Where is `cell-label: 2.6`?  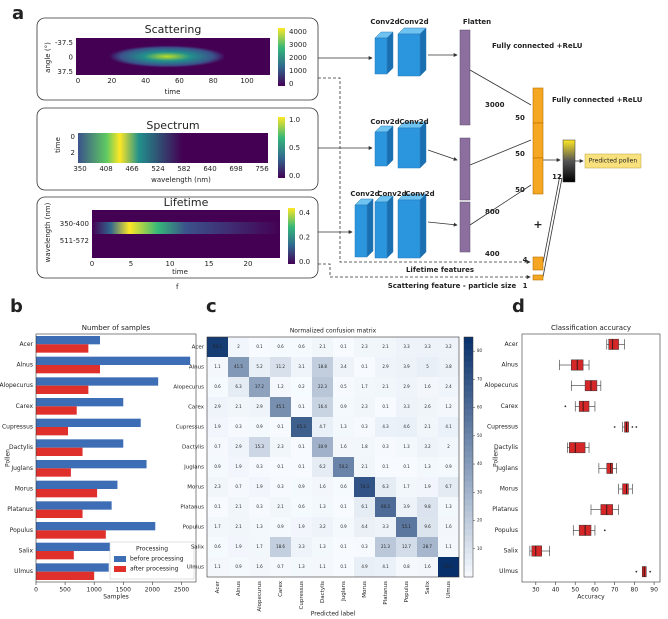 cell-label: 2.6 is located at coordinates (427, 406).